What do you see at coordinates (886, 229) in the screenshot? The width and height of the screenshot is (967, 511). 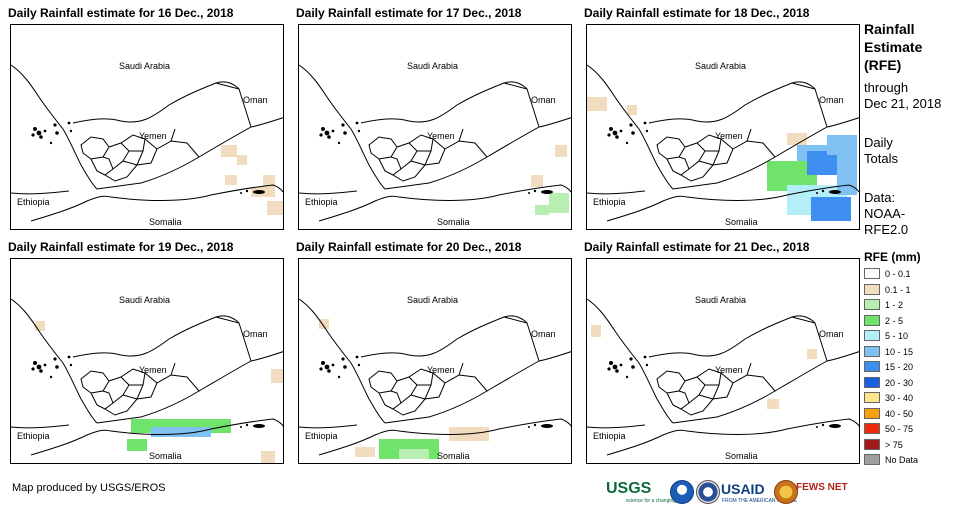 I see `data-source-2: RFE2.0` at bounding box center [886, 229].